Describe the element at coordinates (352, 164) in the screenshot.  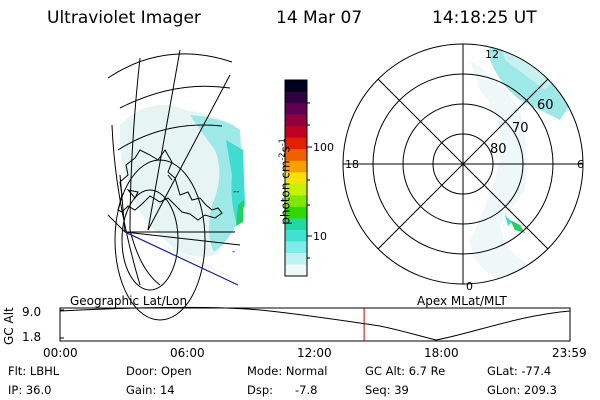
I see `mlt-label-18: 18` at that location.